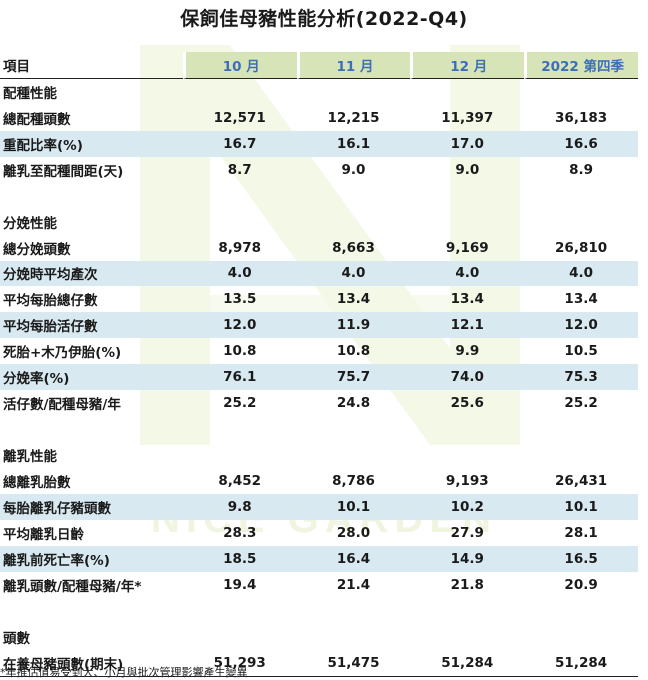  What do you see at coordinates (581, 558) in the screenshot?
I see `cell-value: 16.5` at bounding box center [581, 558].